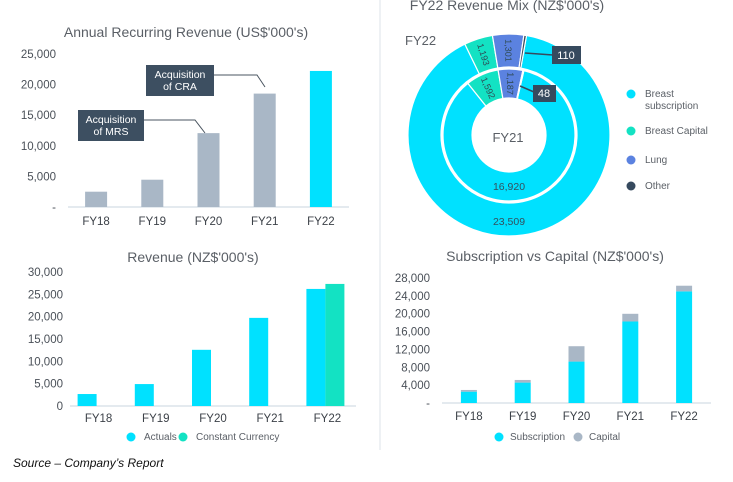 This screenshot has width=733, height=482. I want to click on donut-segment-fy22-breast-subscription, so click(509, 135).